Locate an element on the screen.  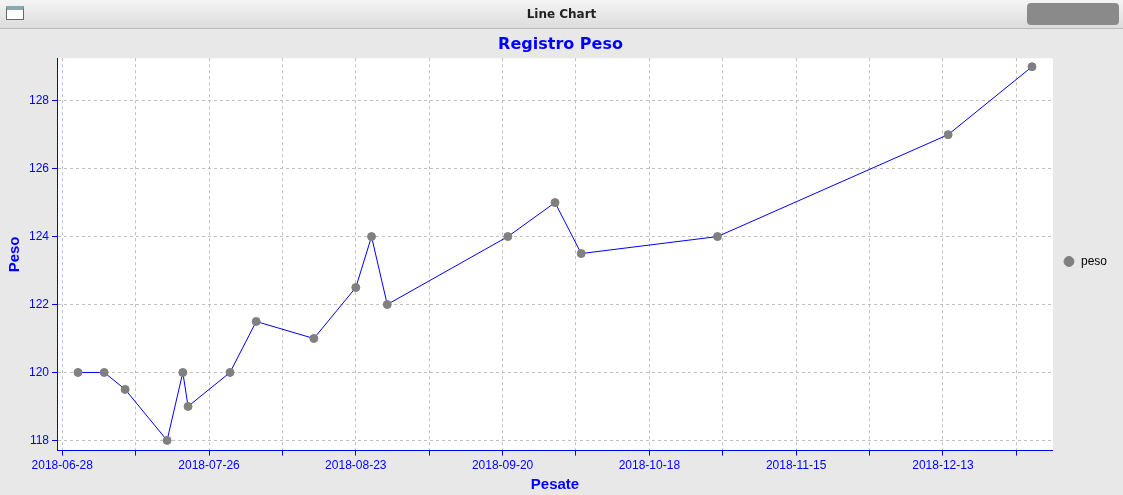
x-tick-label: 2018-10-18 is located at coordinates (649, 465).